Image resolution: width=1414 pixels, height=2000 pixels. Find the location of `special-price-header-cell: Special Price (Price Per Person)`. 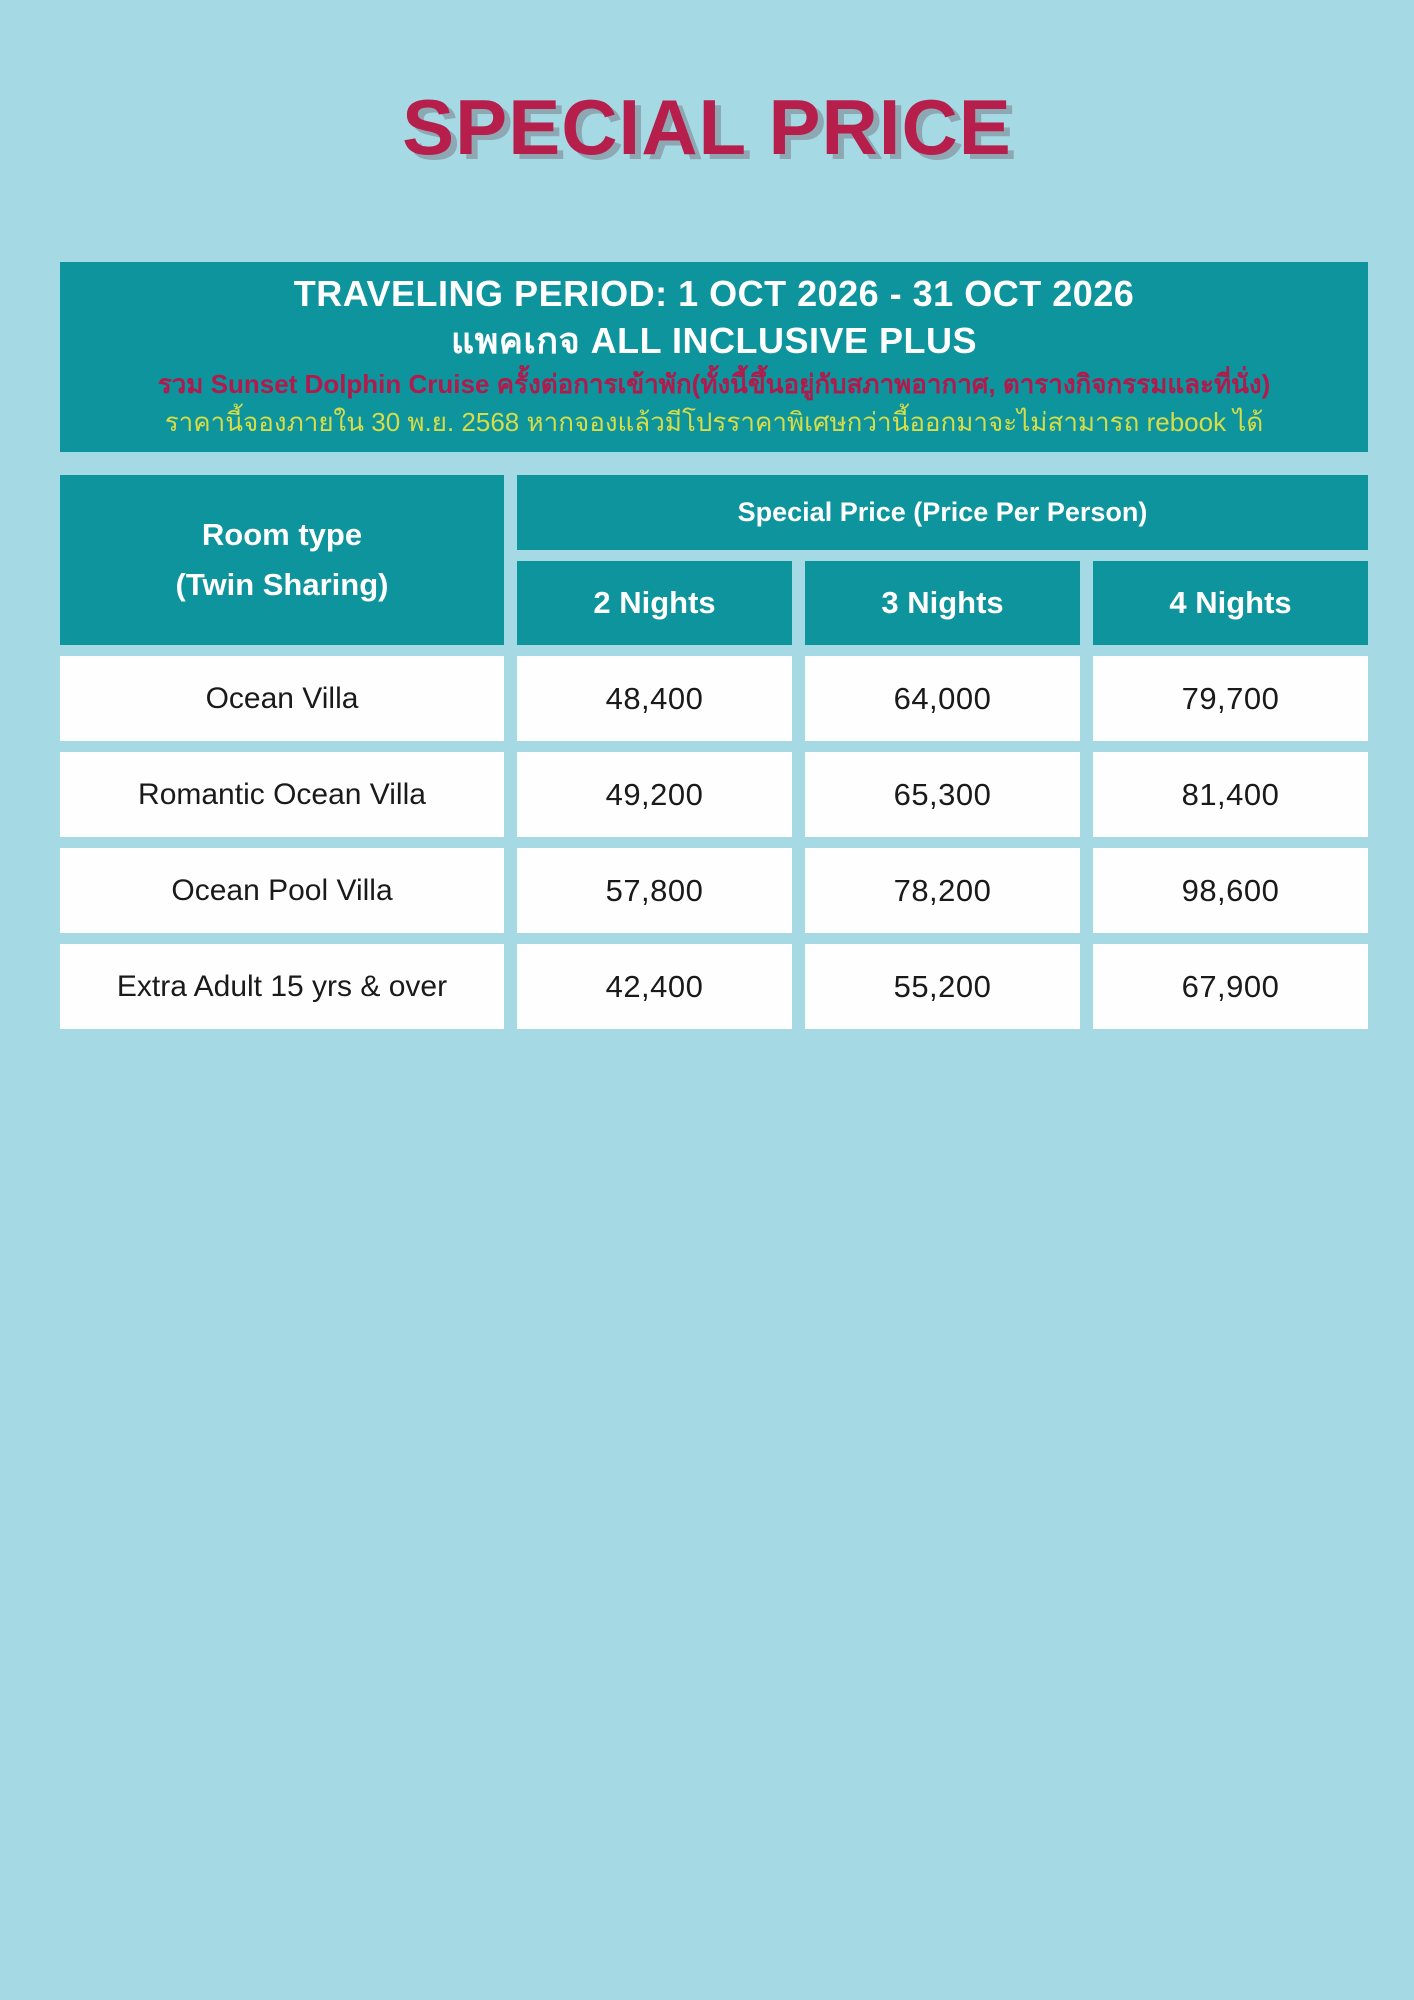

special-price-header-cell: Special Price (Price Per Person) is located at coordinates (942, 512).